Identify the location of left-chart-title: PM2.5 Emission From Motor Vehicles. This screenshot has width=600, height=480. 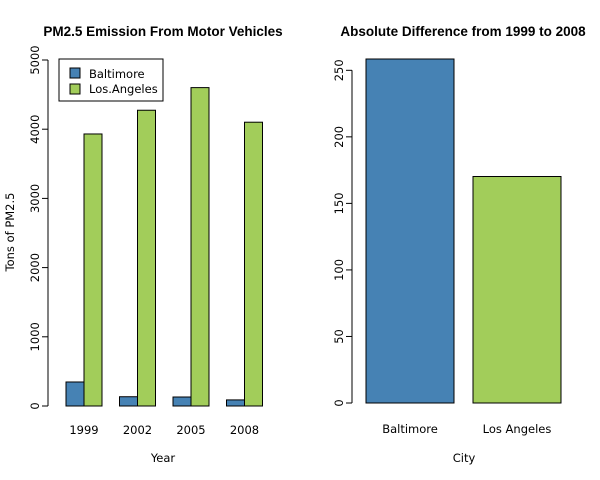
(162, 31).